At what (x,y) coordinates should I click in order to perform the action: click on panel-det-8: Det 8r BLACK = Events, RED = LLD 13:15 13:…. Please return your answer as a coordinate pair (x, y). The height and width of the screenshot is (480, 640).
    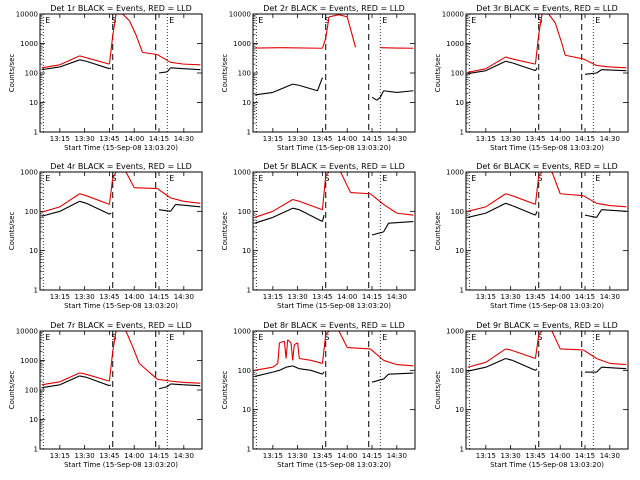
    Looking at the image, I should click on (318, 395).